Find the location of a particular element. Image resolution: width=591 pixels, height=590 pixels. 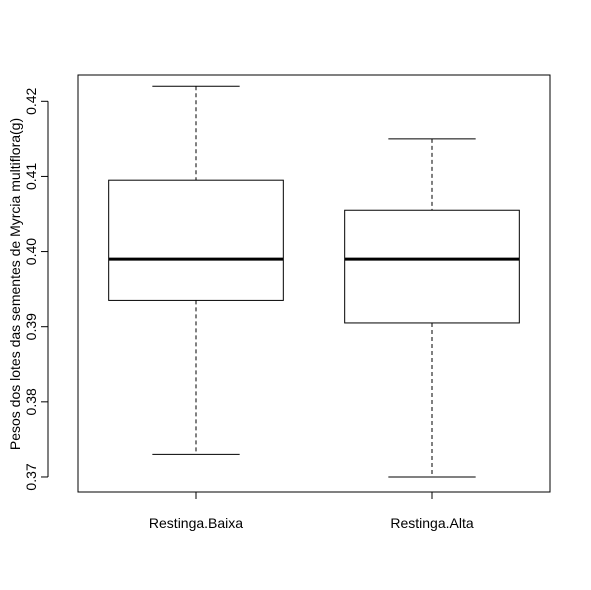

y-tick-label: 0.41 is located at coordinates (31, 176).